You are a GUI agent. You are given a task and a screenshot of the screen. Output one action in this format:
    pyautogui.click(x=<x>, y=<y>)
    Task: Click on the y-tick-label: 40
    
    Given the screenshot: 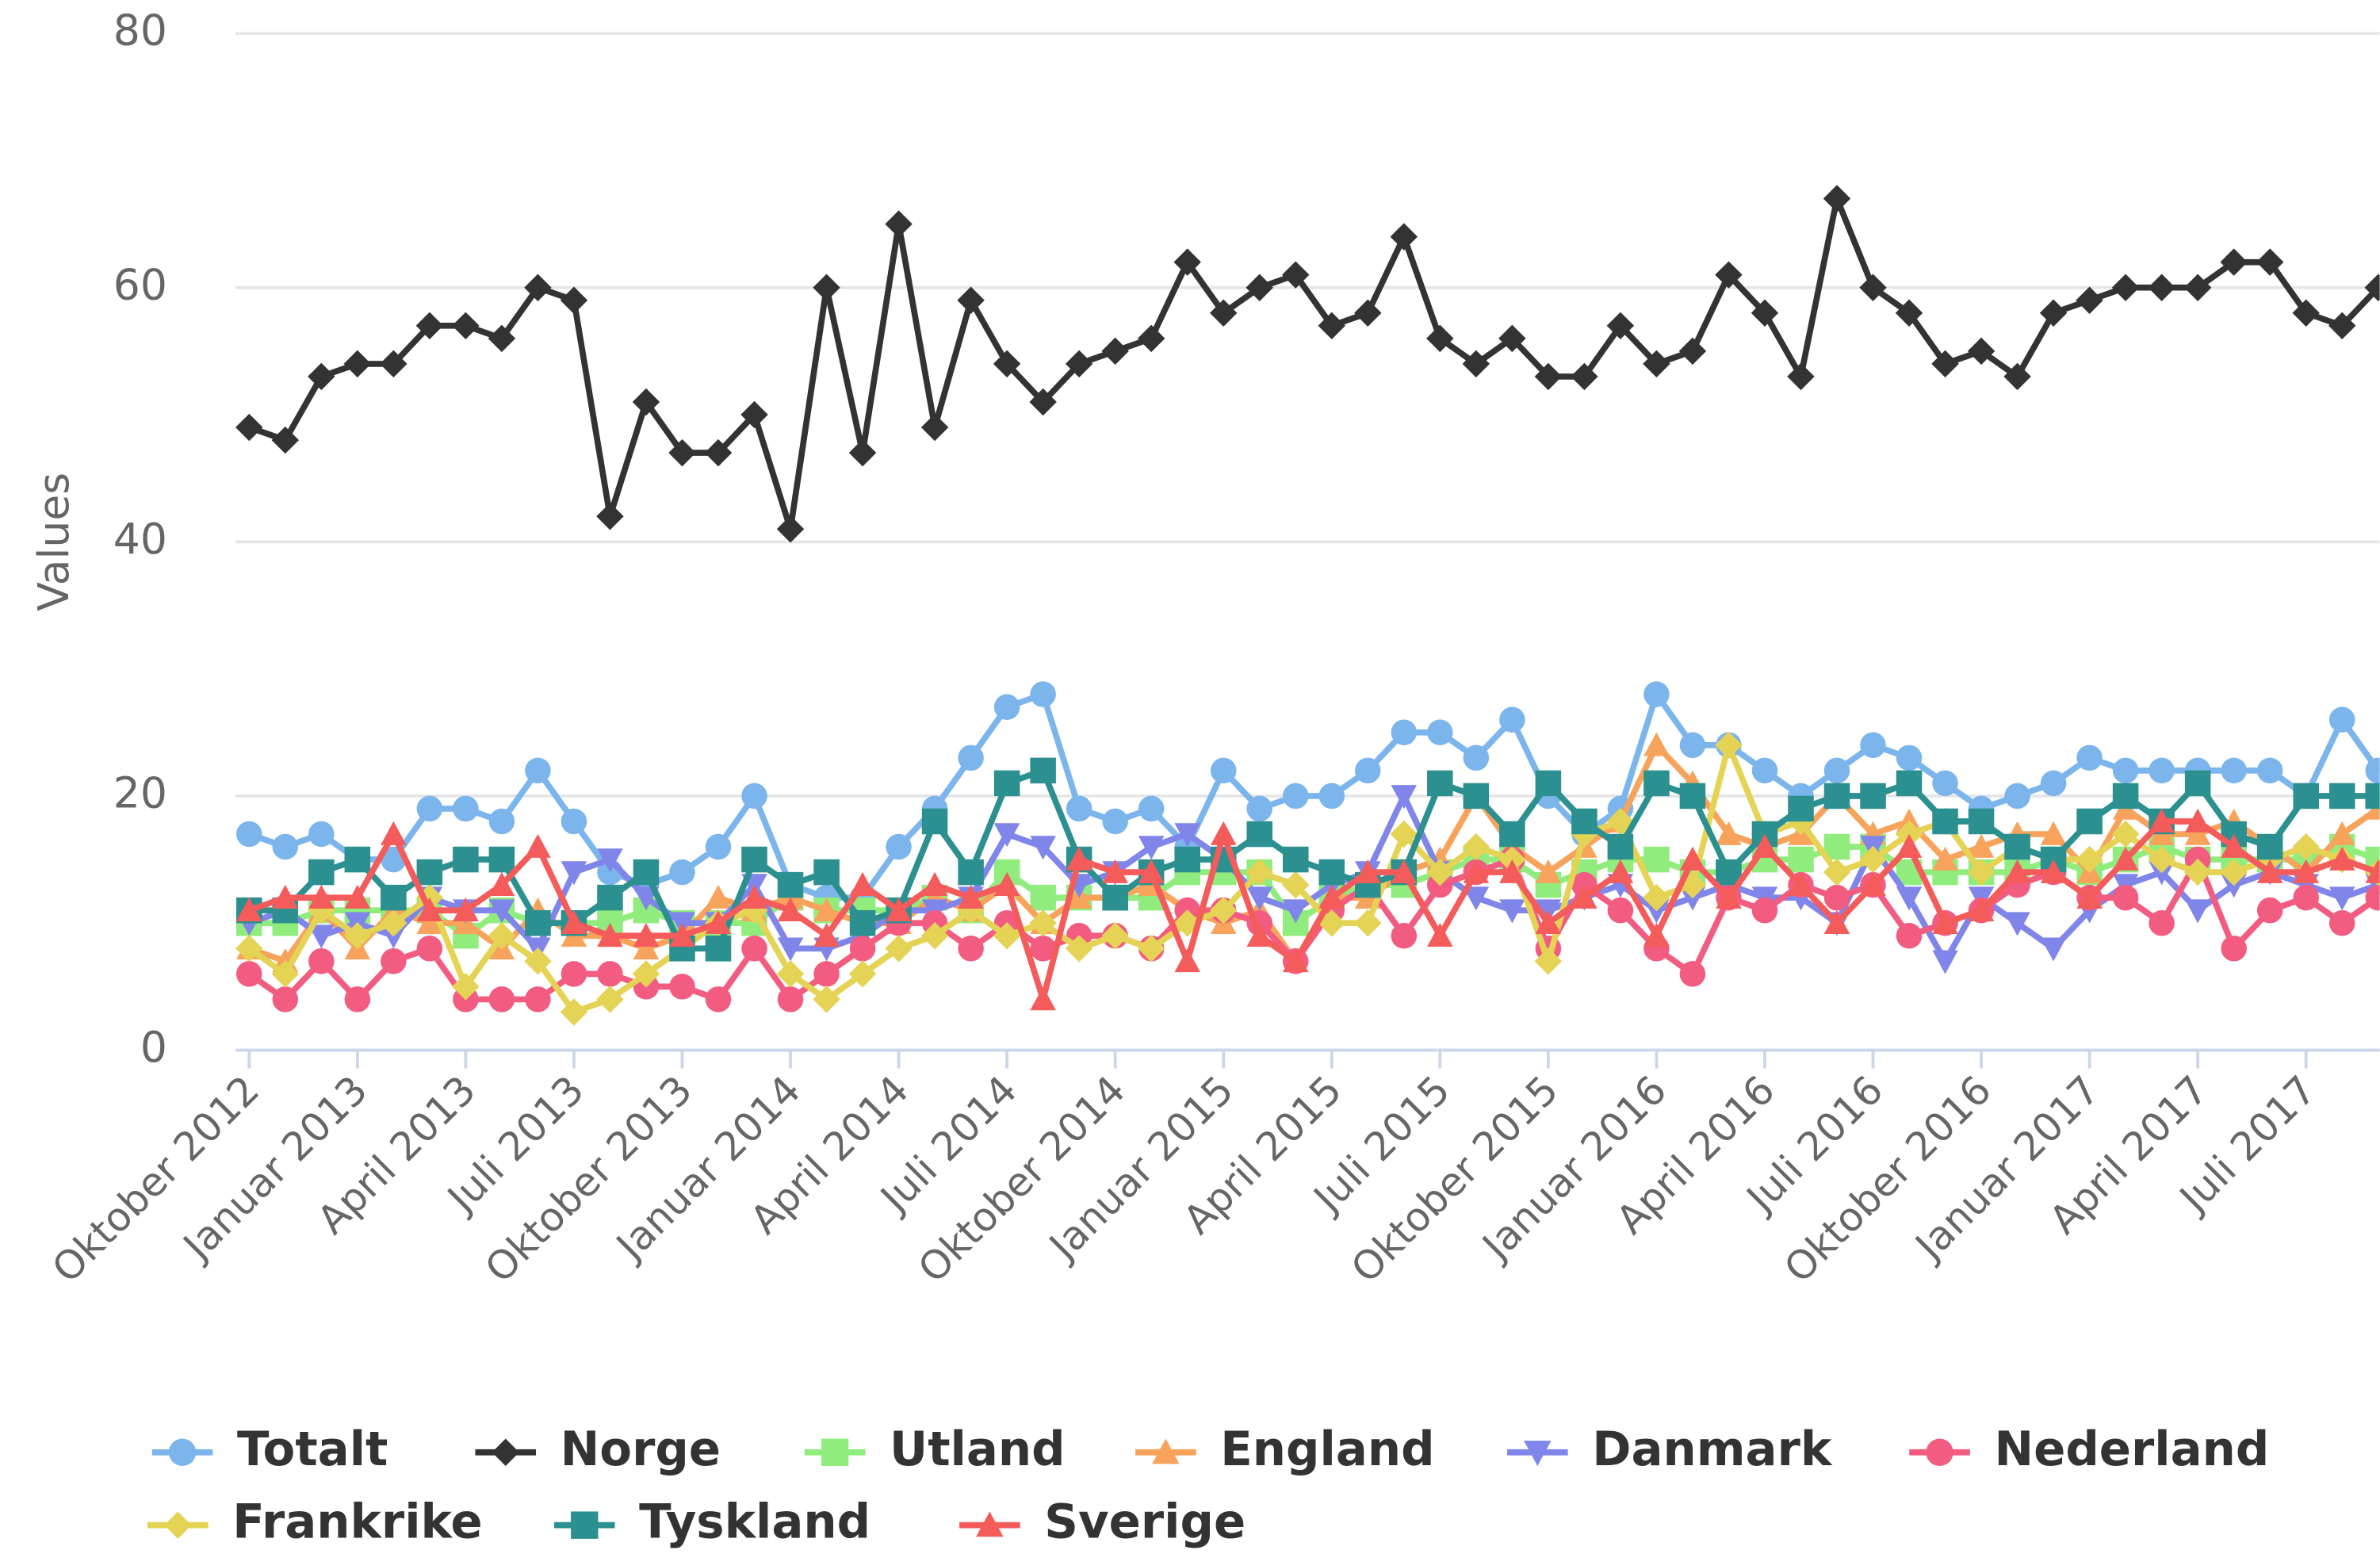 What is the action you would take?
    pyautogui.click(x=140, y=539)
    